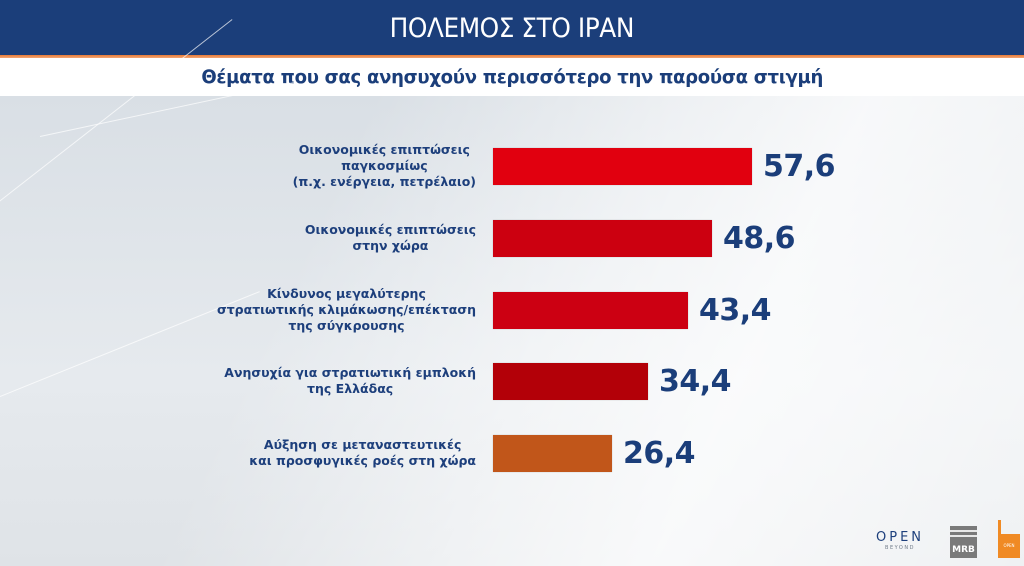  I want to click on bar-value: 57,6, so click(799, 166).